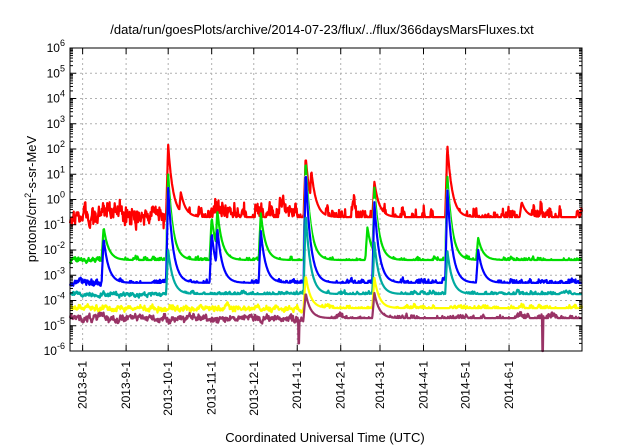 This screenshot has height=448, width=640. I want to click on y-tick-exponent: -3, so click(61, 270).